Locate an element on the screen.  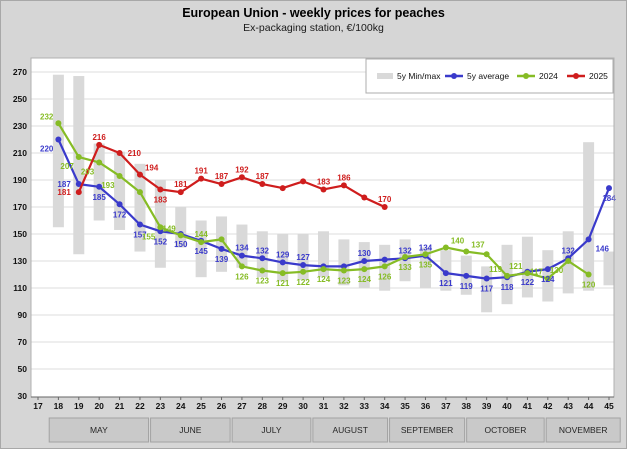
data-label: 152 is located at coordinates (161, 241).